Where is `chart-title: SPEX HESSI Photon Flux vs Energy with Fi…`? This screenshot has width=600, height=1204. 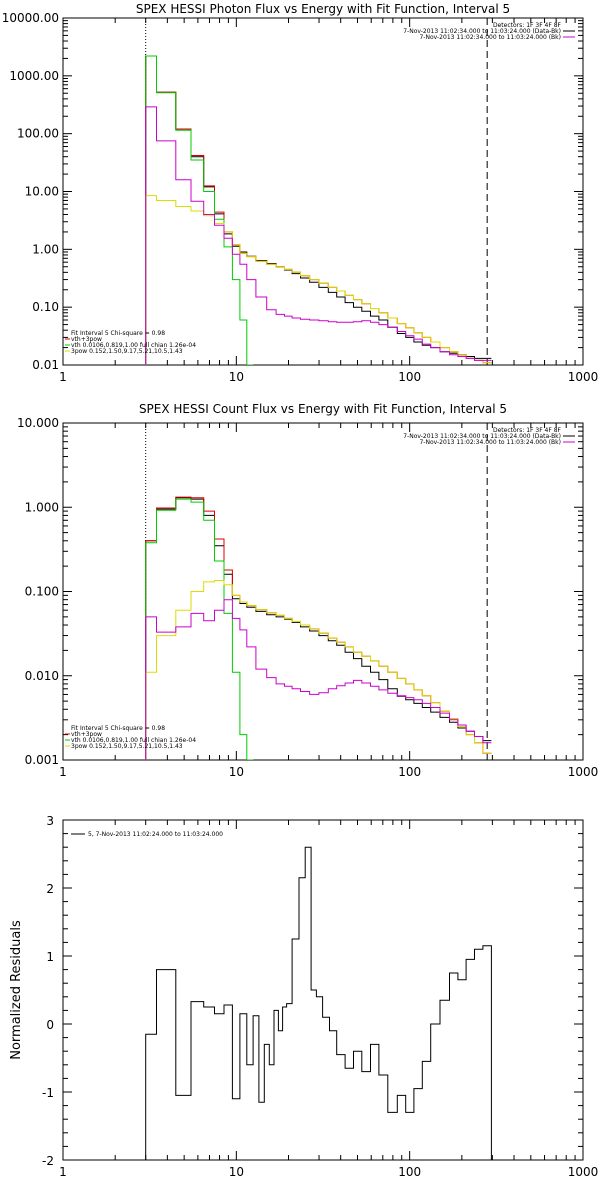
chart-title: SPEX HESSI Photon Flux vs Energy with Fi… is located at coordinates (323, 9).